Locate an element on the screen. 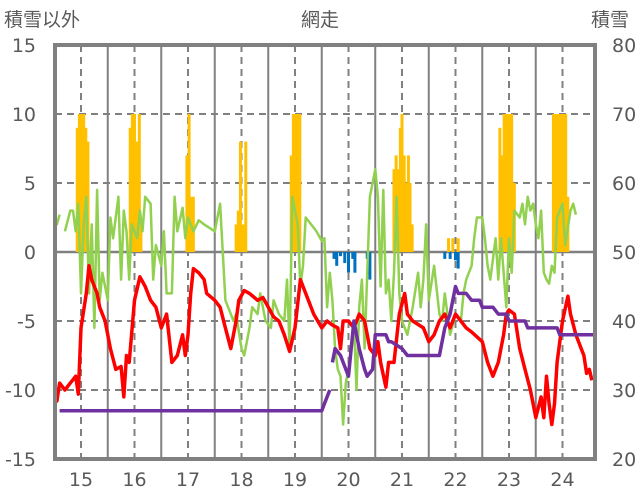 Image resolution: width=636 pixels, height=501 pixels. y2-tick-label: 80 is located at coordinates (624, 46).